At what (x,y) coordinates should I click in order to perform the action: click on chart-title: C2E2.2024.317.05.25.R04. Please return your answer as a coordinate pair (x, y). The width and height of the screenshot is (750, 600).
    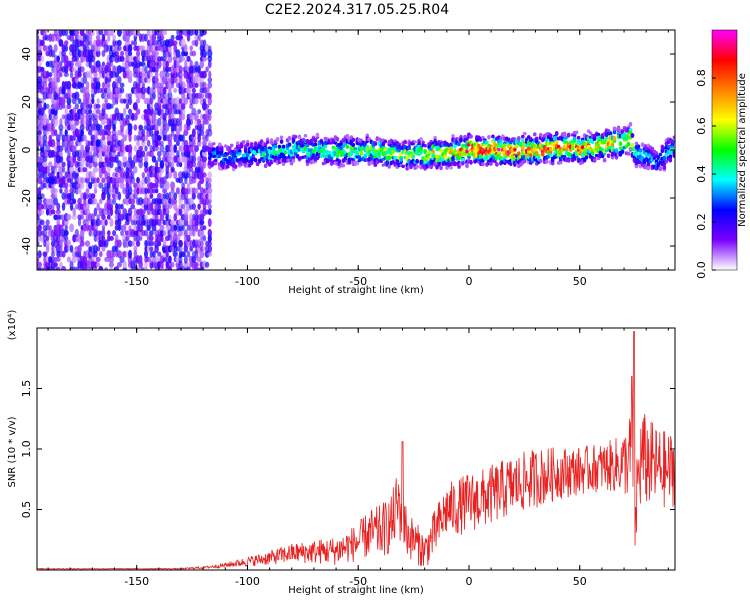
    Looking at the image, I should click on (357, 10).